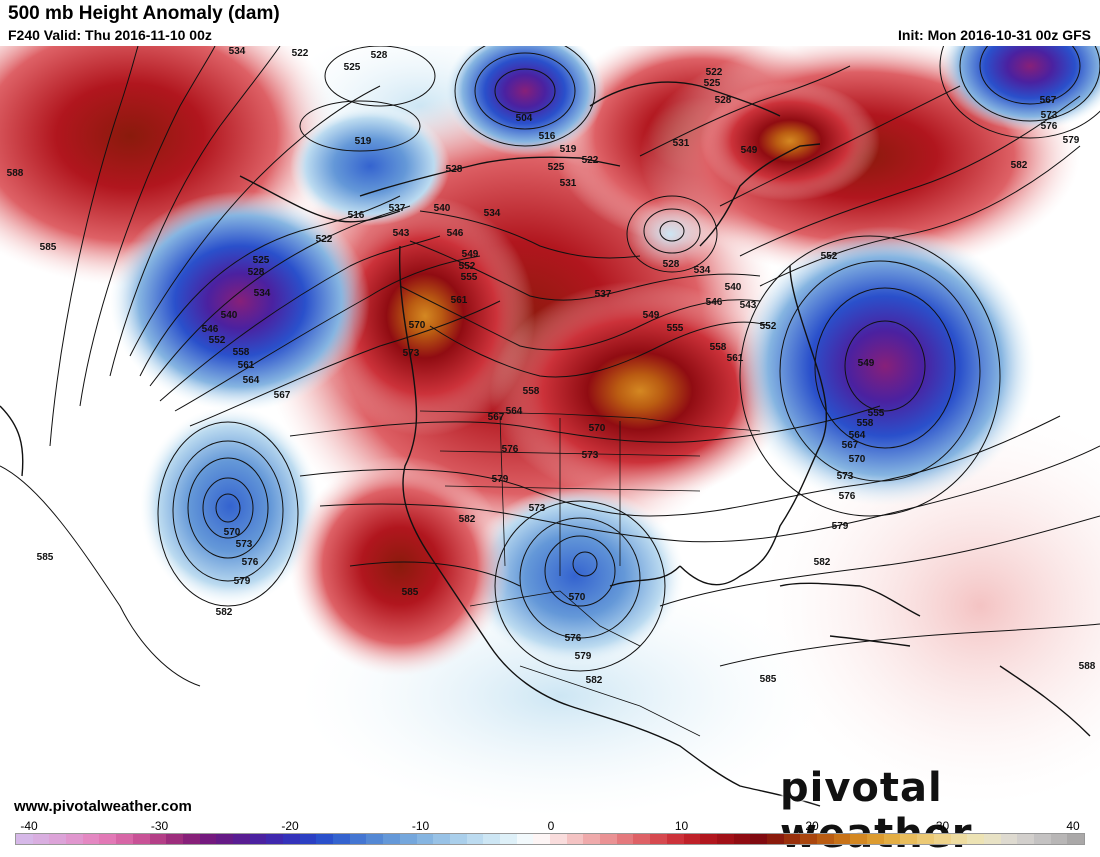 The height and width of the screenshot is (857, 1100). Describe the element at coordinates (1087, 666) in the screenshot. I see `contour-label: 588` at that location.